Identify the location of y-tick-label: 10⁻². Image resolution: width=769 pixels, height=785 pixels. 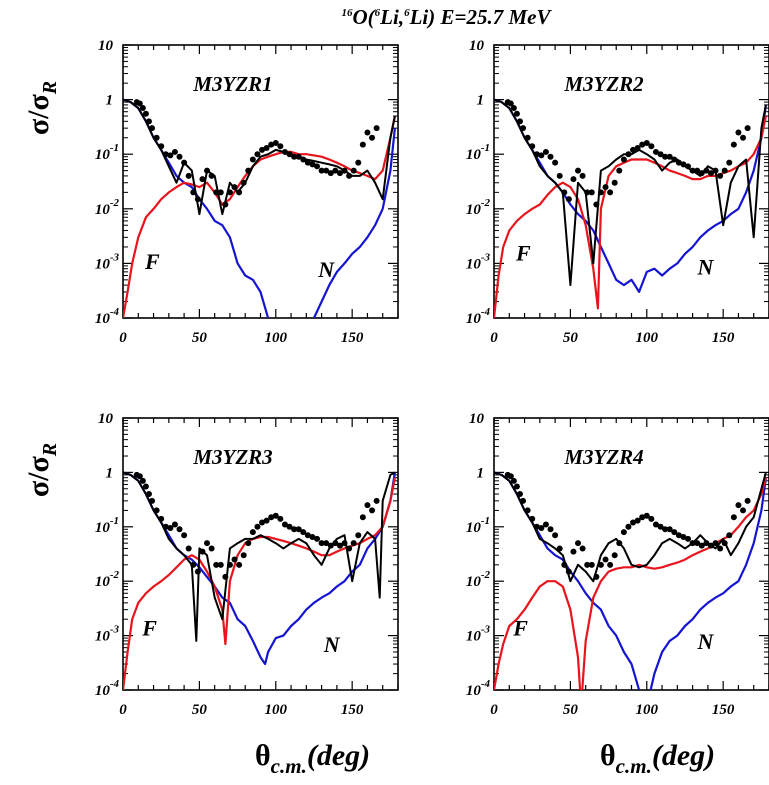
(107, 207).